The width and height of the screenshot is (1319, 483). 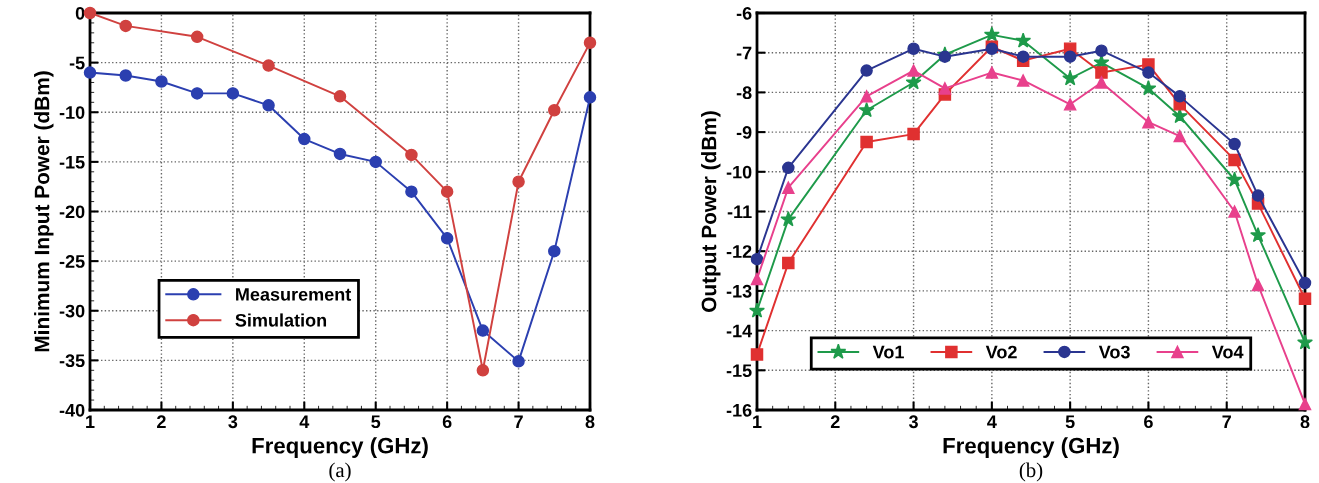 What do you see at coordinates (72, 261) in the screenshot?
I see `y-tick-label: -25` at bounding box center [72, 261].